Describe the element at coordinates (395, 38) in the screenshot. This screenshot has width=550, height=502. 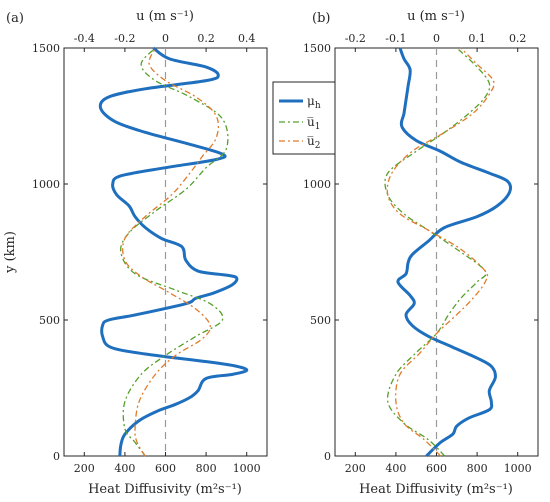
I see `panel-b-xtick-top-label: -0.1` at that location.